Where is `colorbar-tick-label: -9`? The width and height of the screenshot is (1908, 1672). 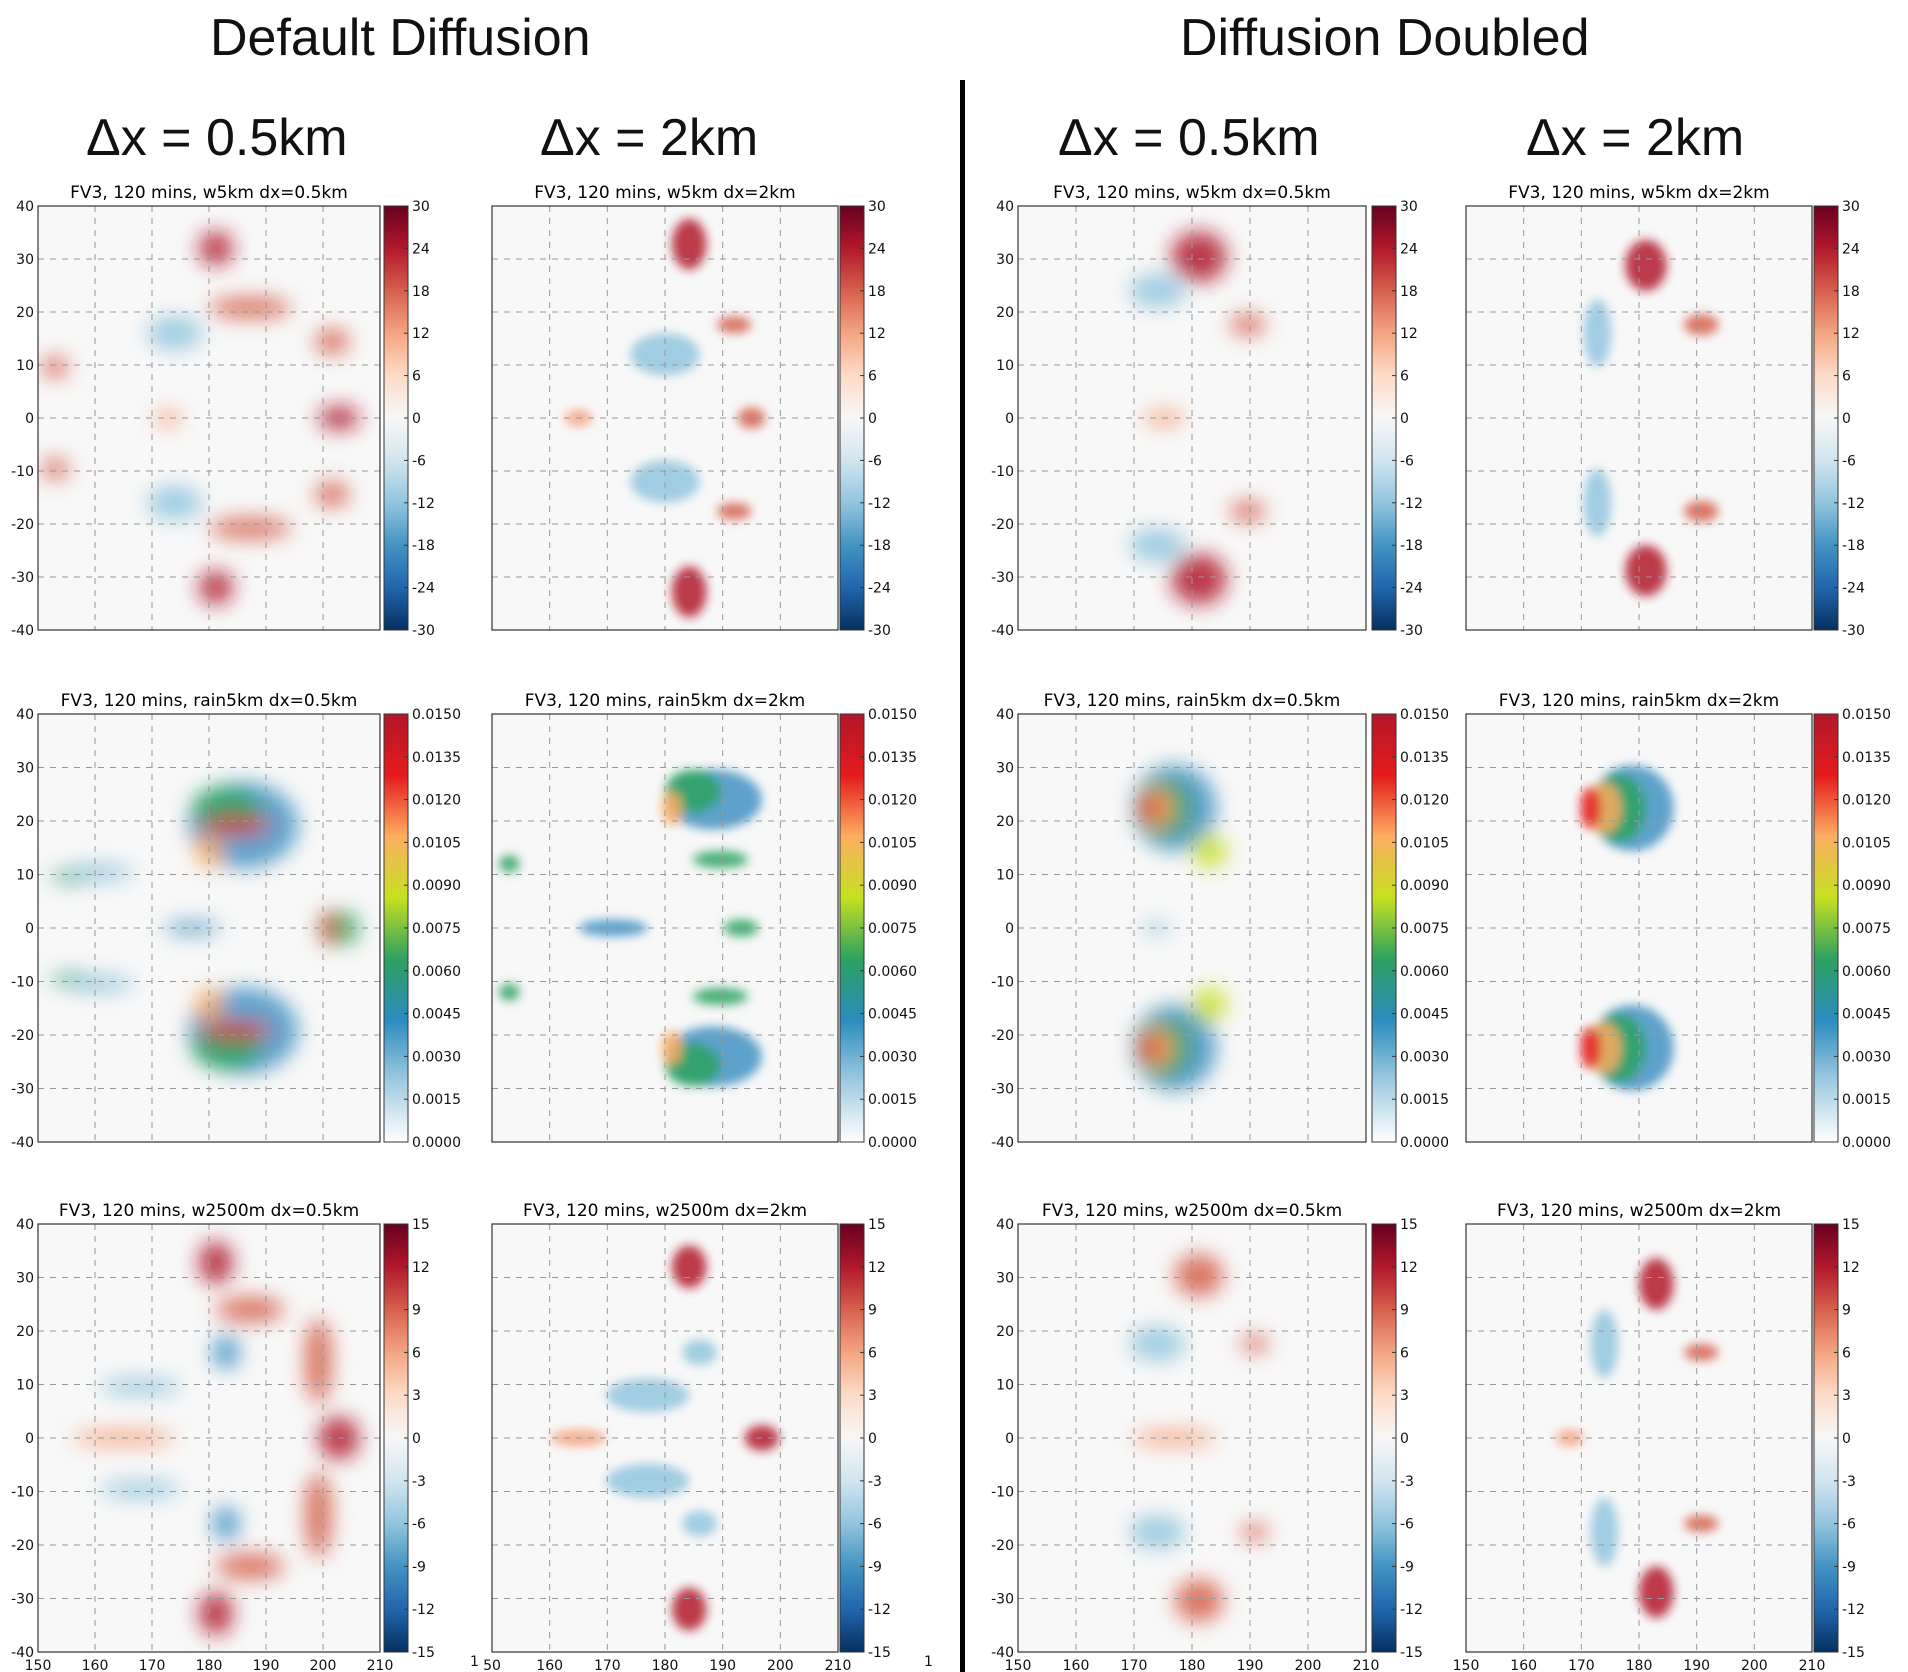
colorbar-tick-label: -9 is located at coordinates (419, 1567).